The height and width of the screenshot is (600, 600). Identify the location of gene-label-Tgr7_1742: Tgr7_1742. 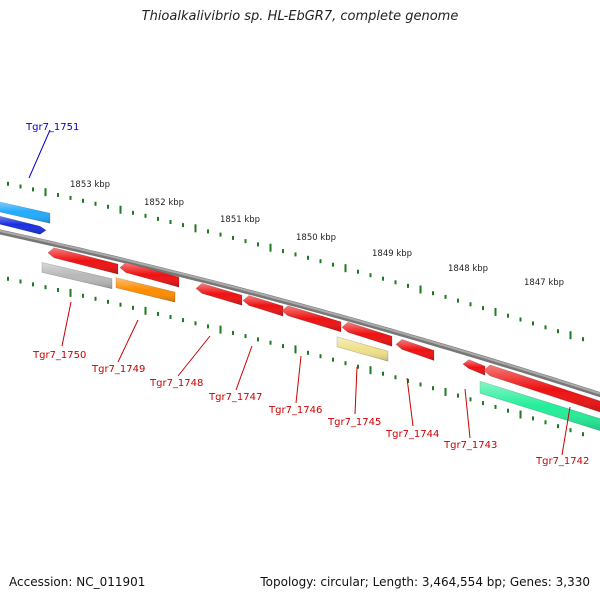
(562, 461).